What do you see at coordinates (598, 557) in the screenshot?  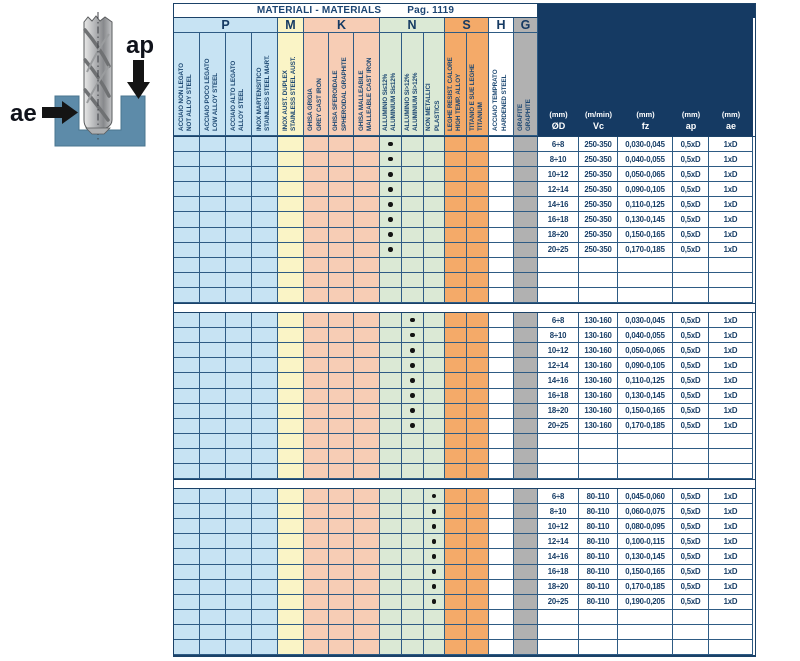 I see `param-value-cell: 80-110` at bounding box center [598, 557].